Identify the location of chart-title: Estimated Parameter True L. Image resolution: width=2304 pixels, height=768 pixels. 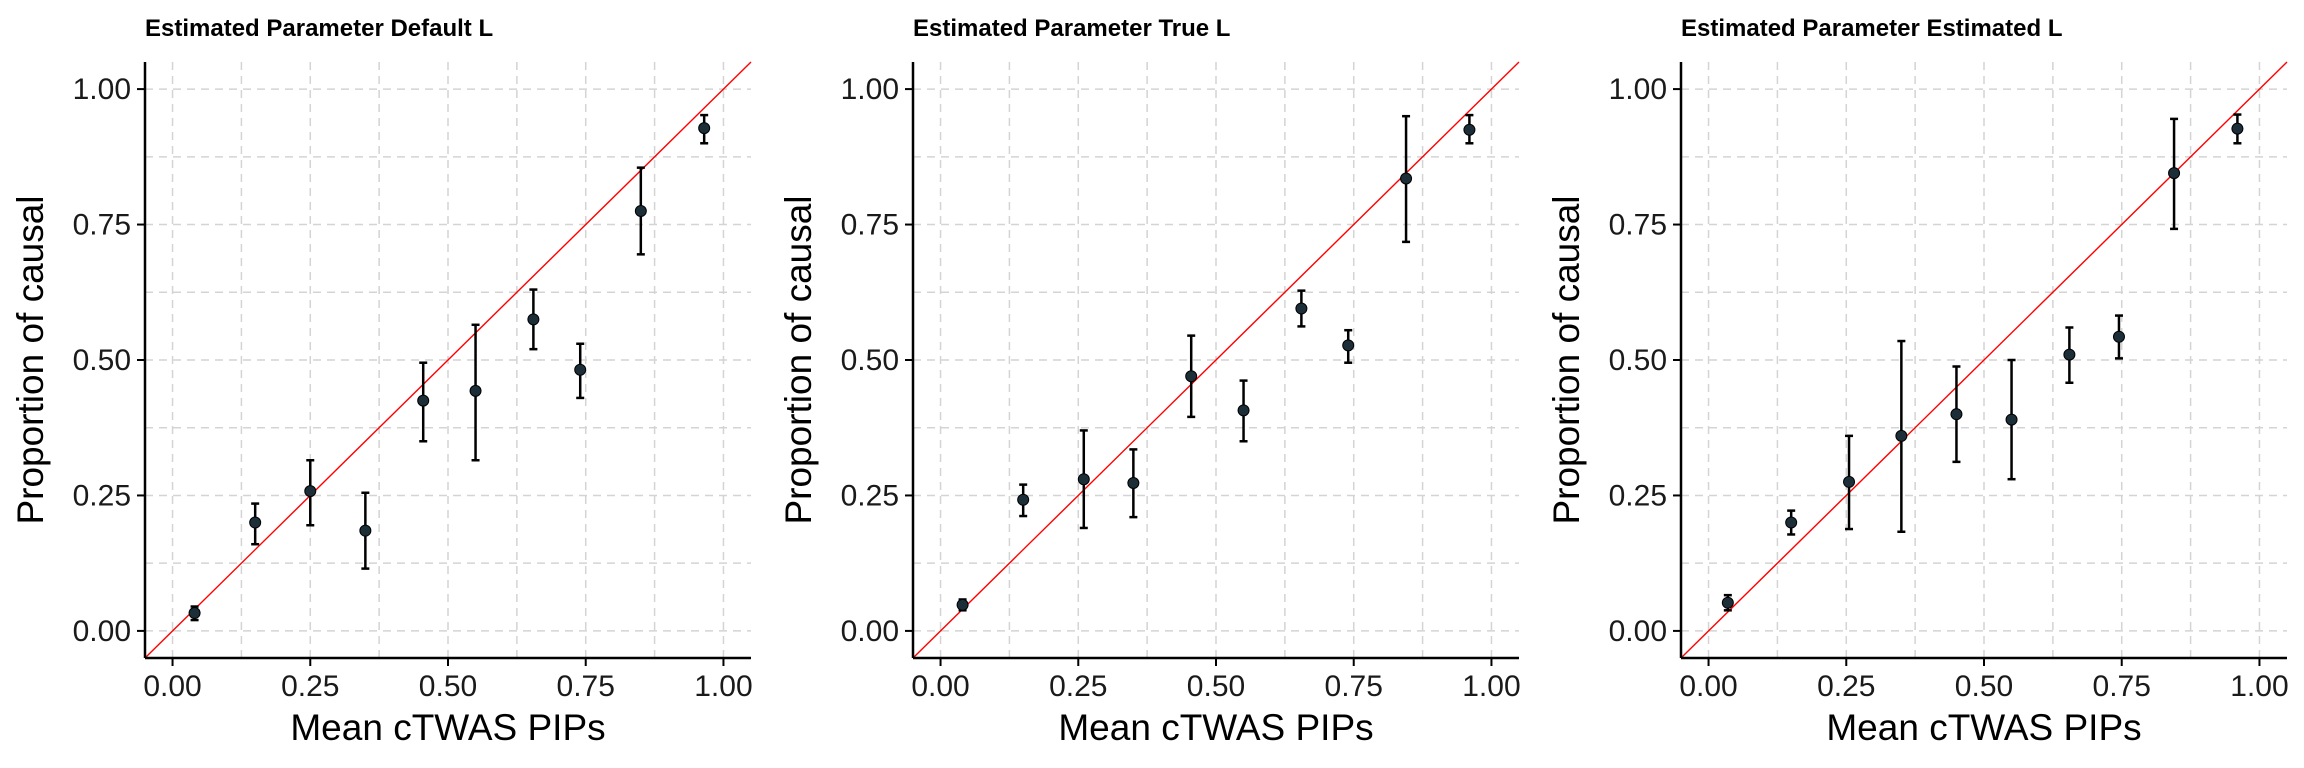
(1071, 28).